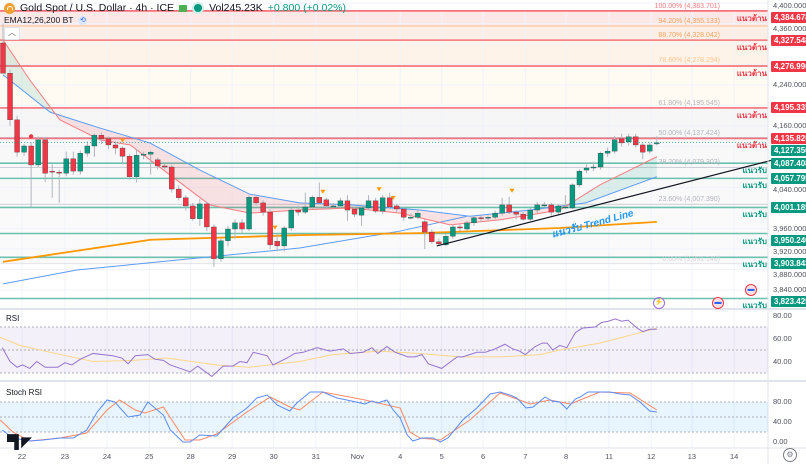  I want to click on time-axis-label: 13, so click(692, 456).